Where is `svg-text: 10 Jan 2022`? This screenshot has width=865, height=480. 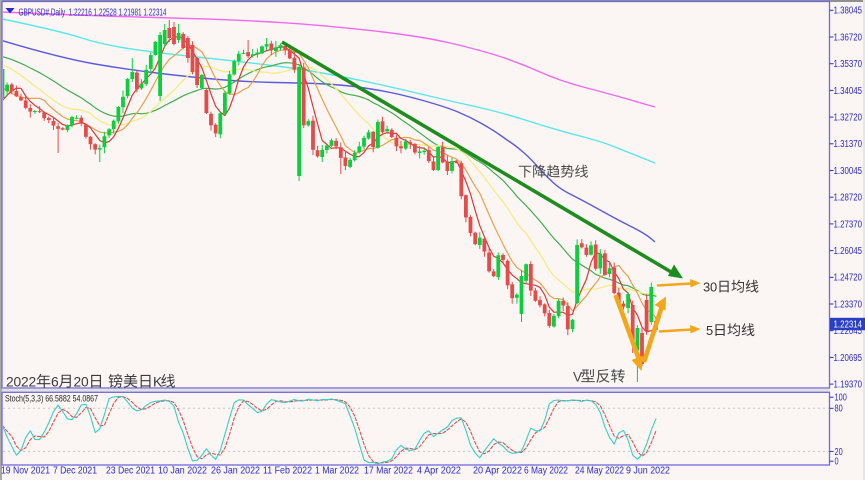
svg-text: 10 Jan 2022 is located at coordinates (182, 471).